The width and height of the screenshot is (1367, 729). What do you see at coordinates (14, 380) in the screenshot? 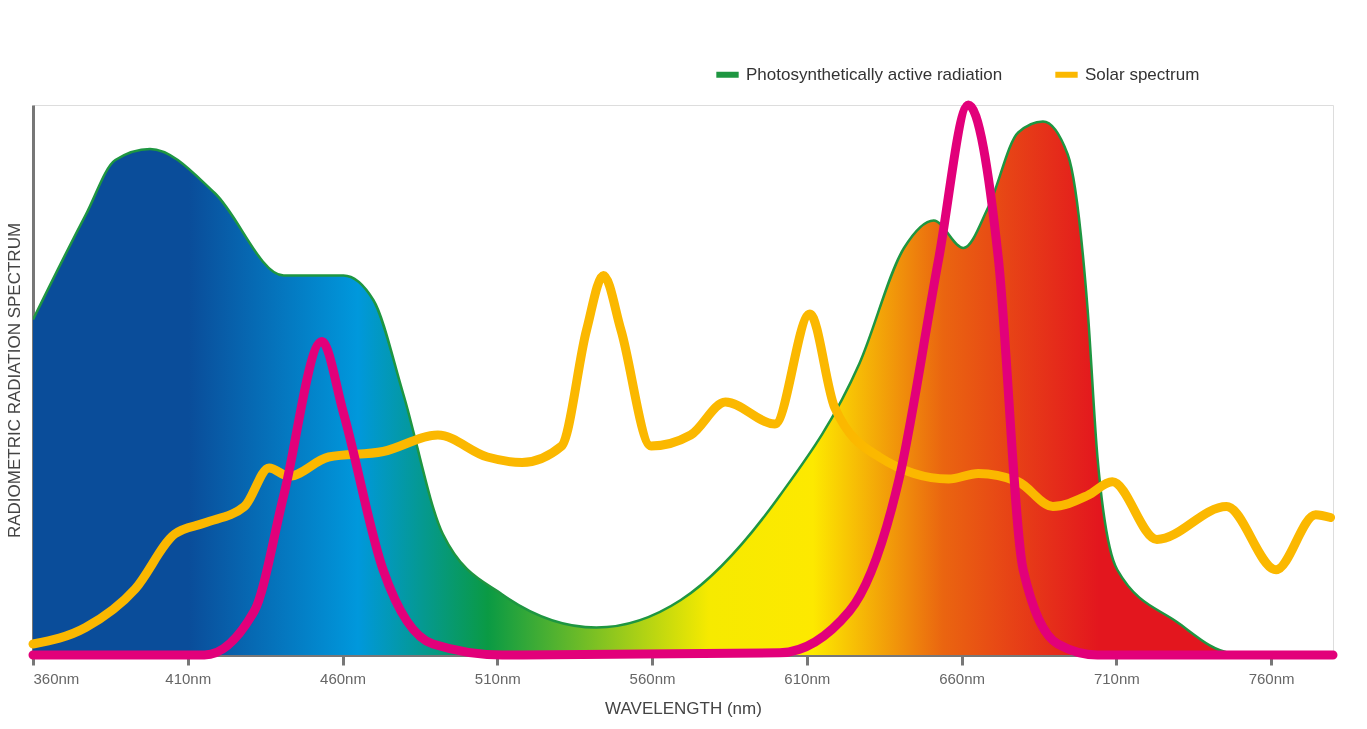
I see `y-axis-title: RADIOMETRIC RADIATION SPECTRUM` at bounding box center [14, 380].